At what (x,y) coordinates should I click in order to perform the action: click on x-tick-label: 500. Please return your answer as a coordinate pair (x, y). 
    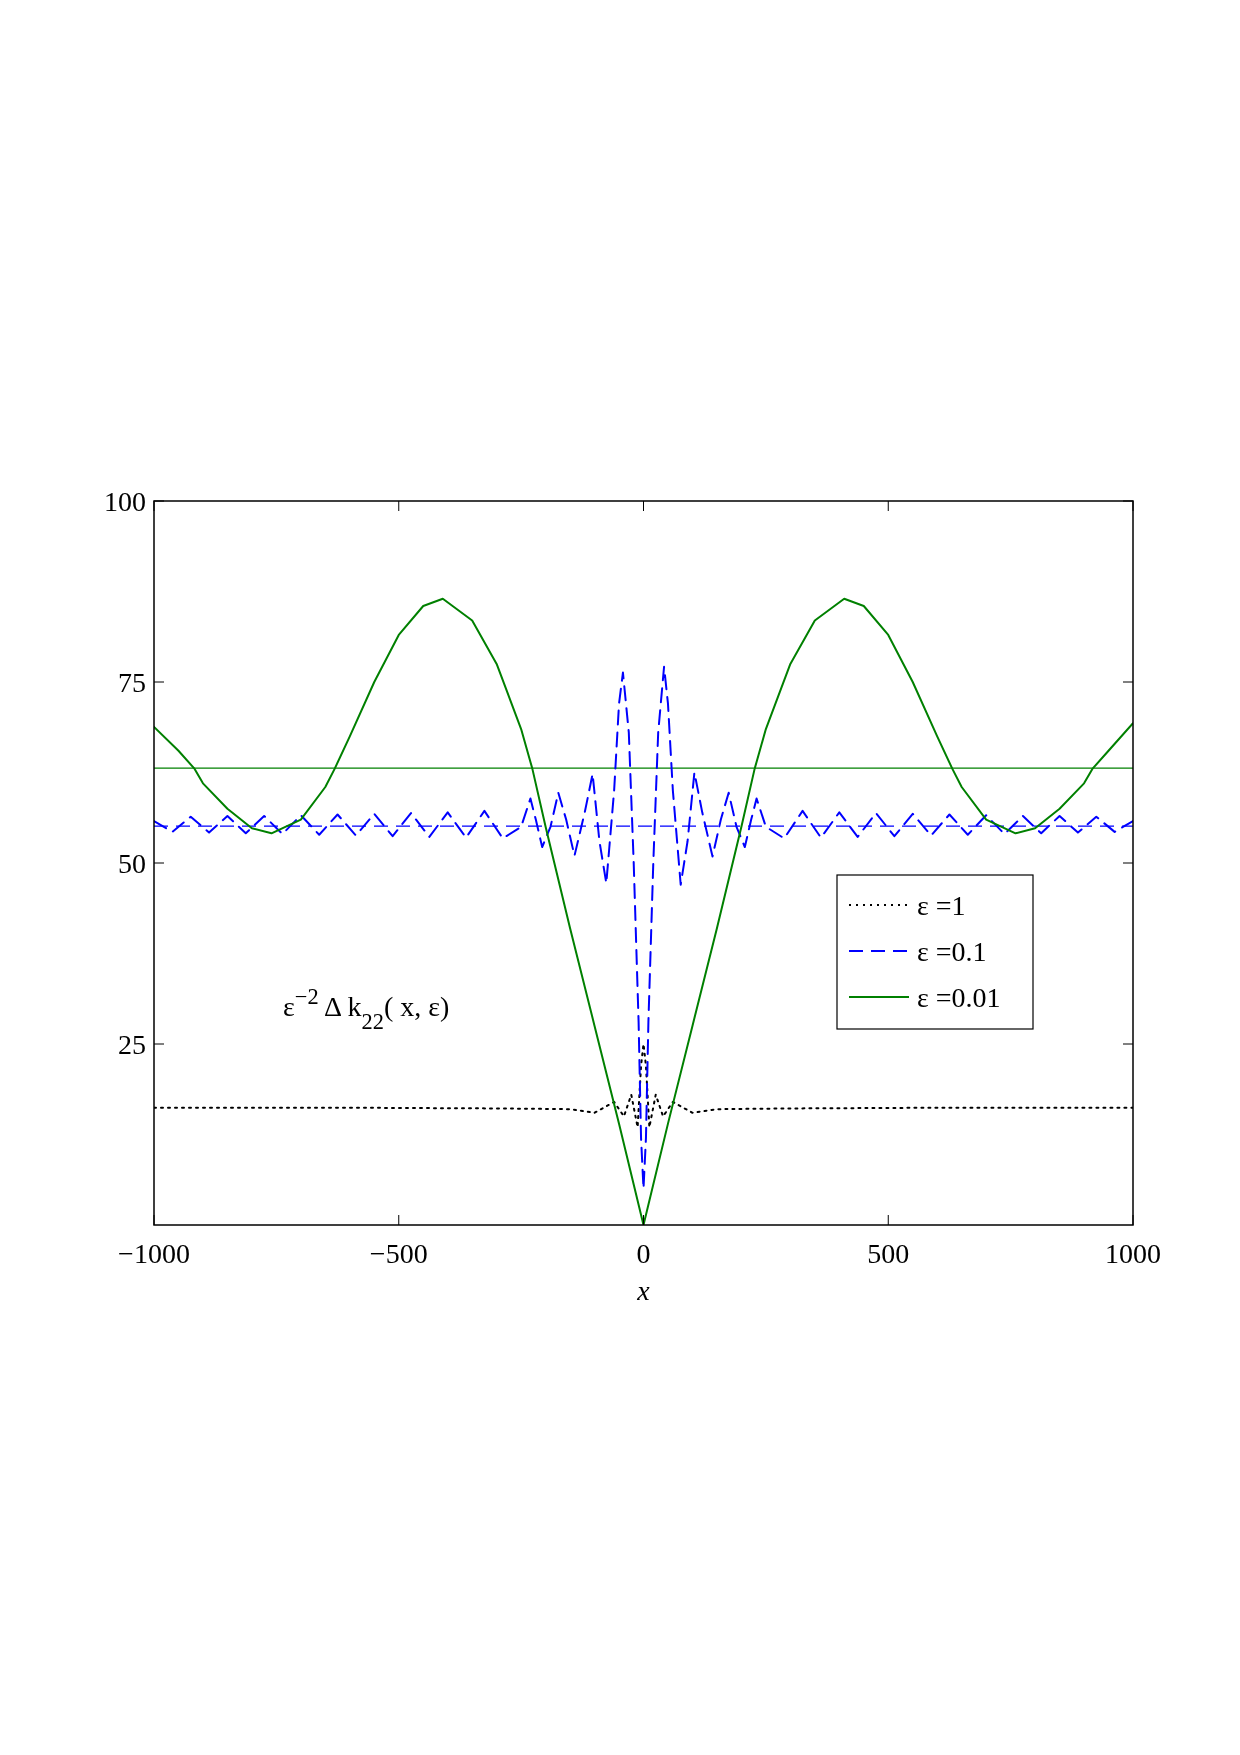
    Looking at the image, I should click on (888, 1253).